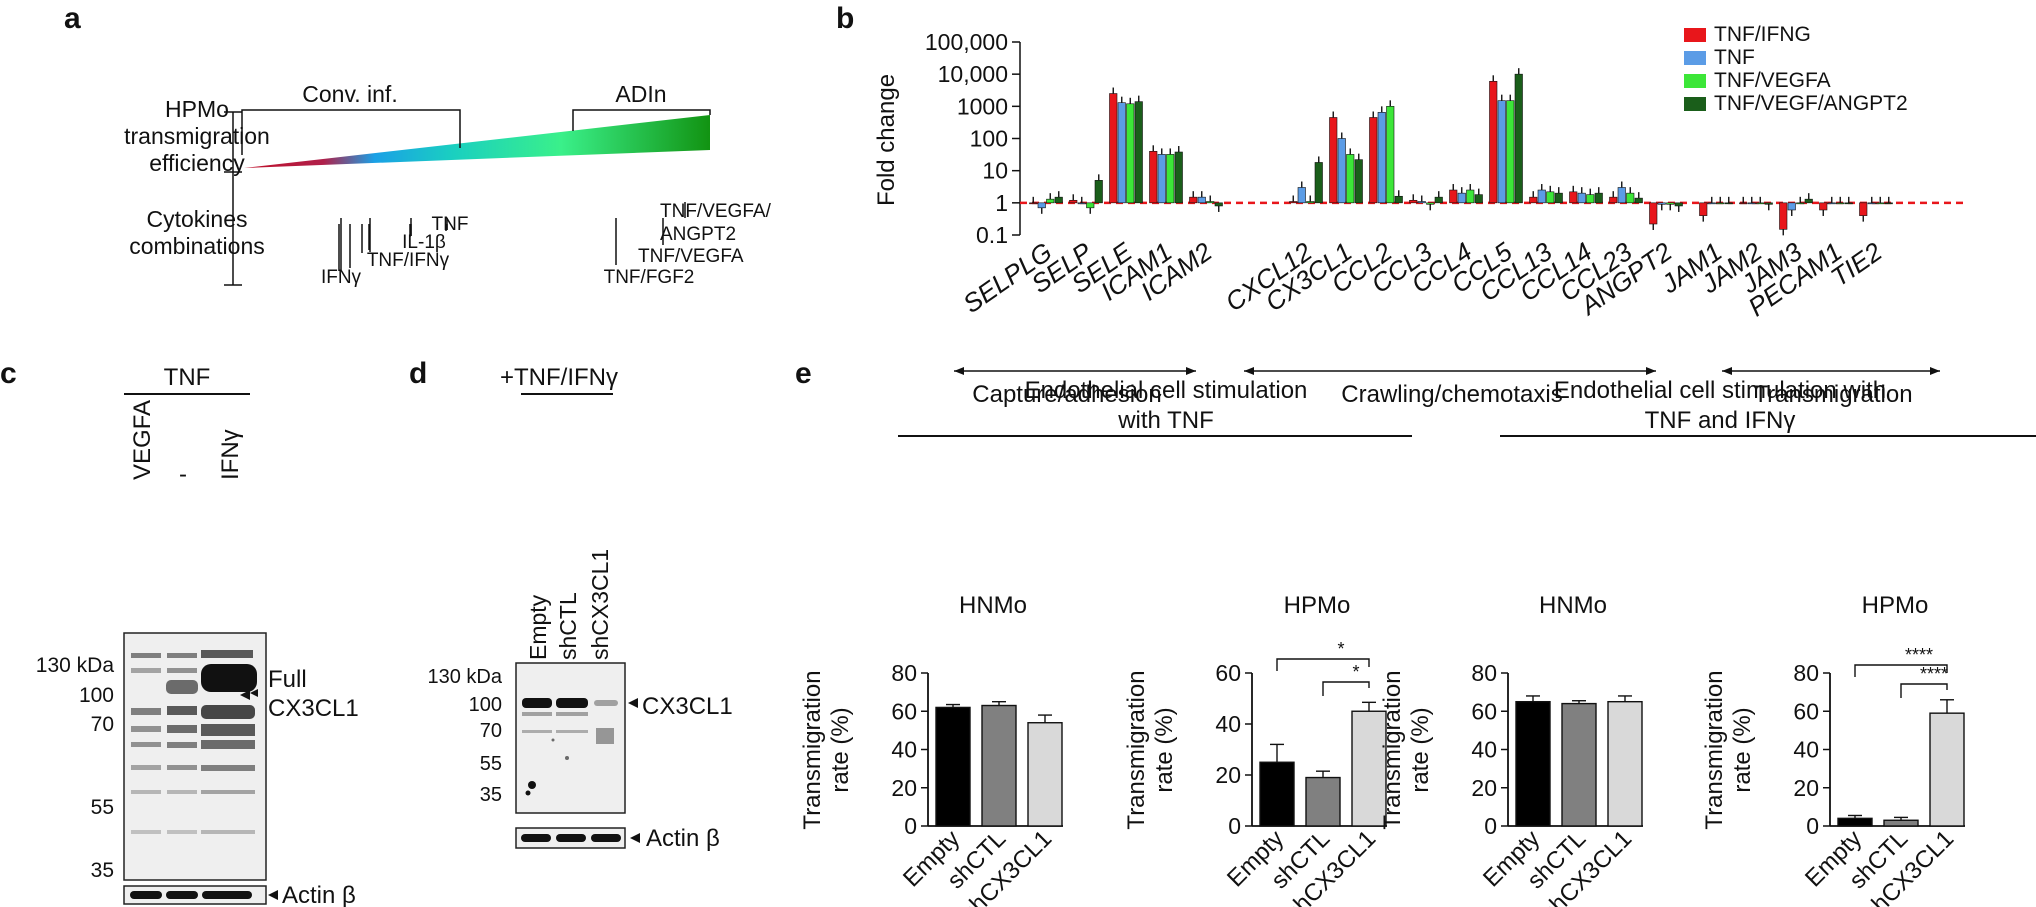 The width and height of the screenshot is (2036, 907). I want to click on row1-line1: HPMo, so click(197, 109).